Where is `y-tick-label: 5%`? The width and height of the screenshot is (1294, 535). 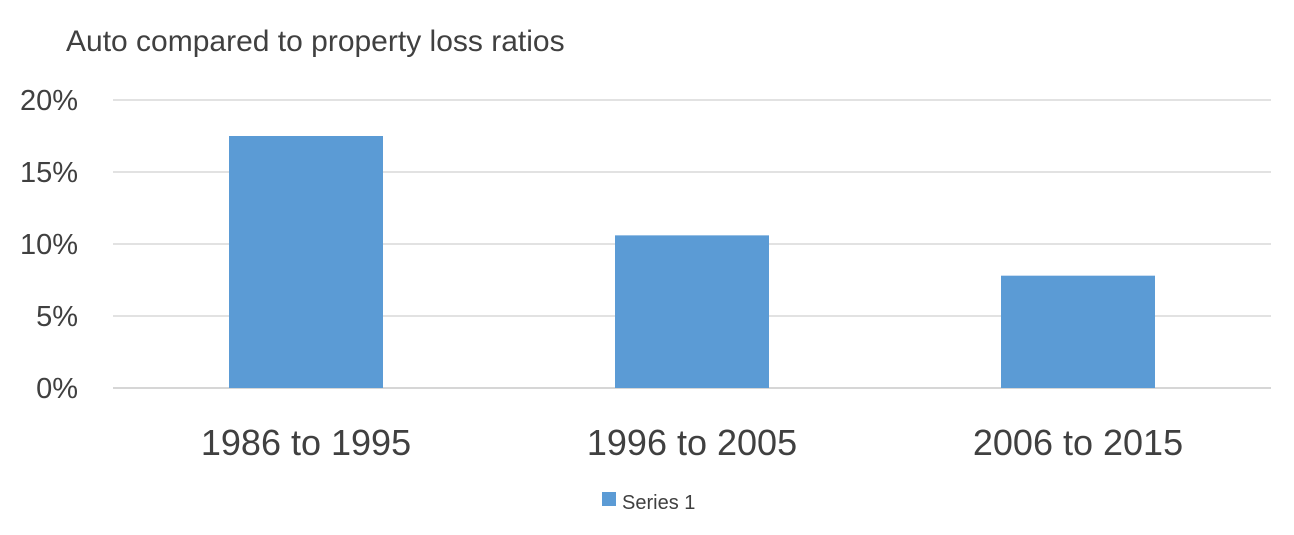 y-tick-label: 5% is located at coordinates (57, 317).